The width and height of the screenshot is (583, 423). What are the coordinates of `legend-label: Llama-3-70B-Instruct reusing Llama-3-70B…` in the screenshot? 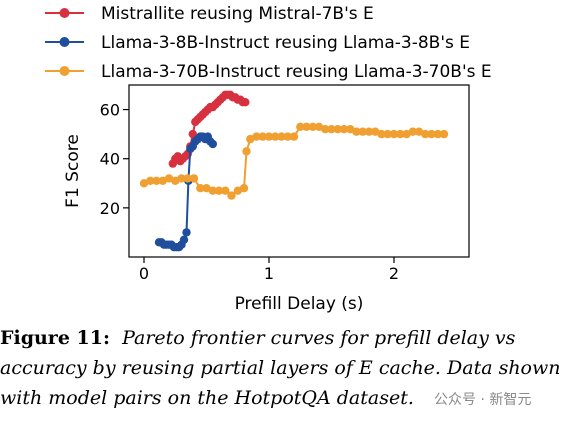 It's located at (296, 72).